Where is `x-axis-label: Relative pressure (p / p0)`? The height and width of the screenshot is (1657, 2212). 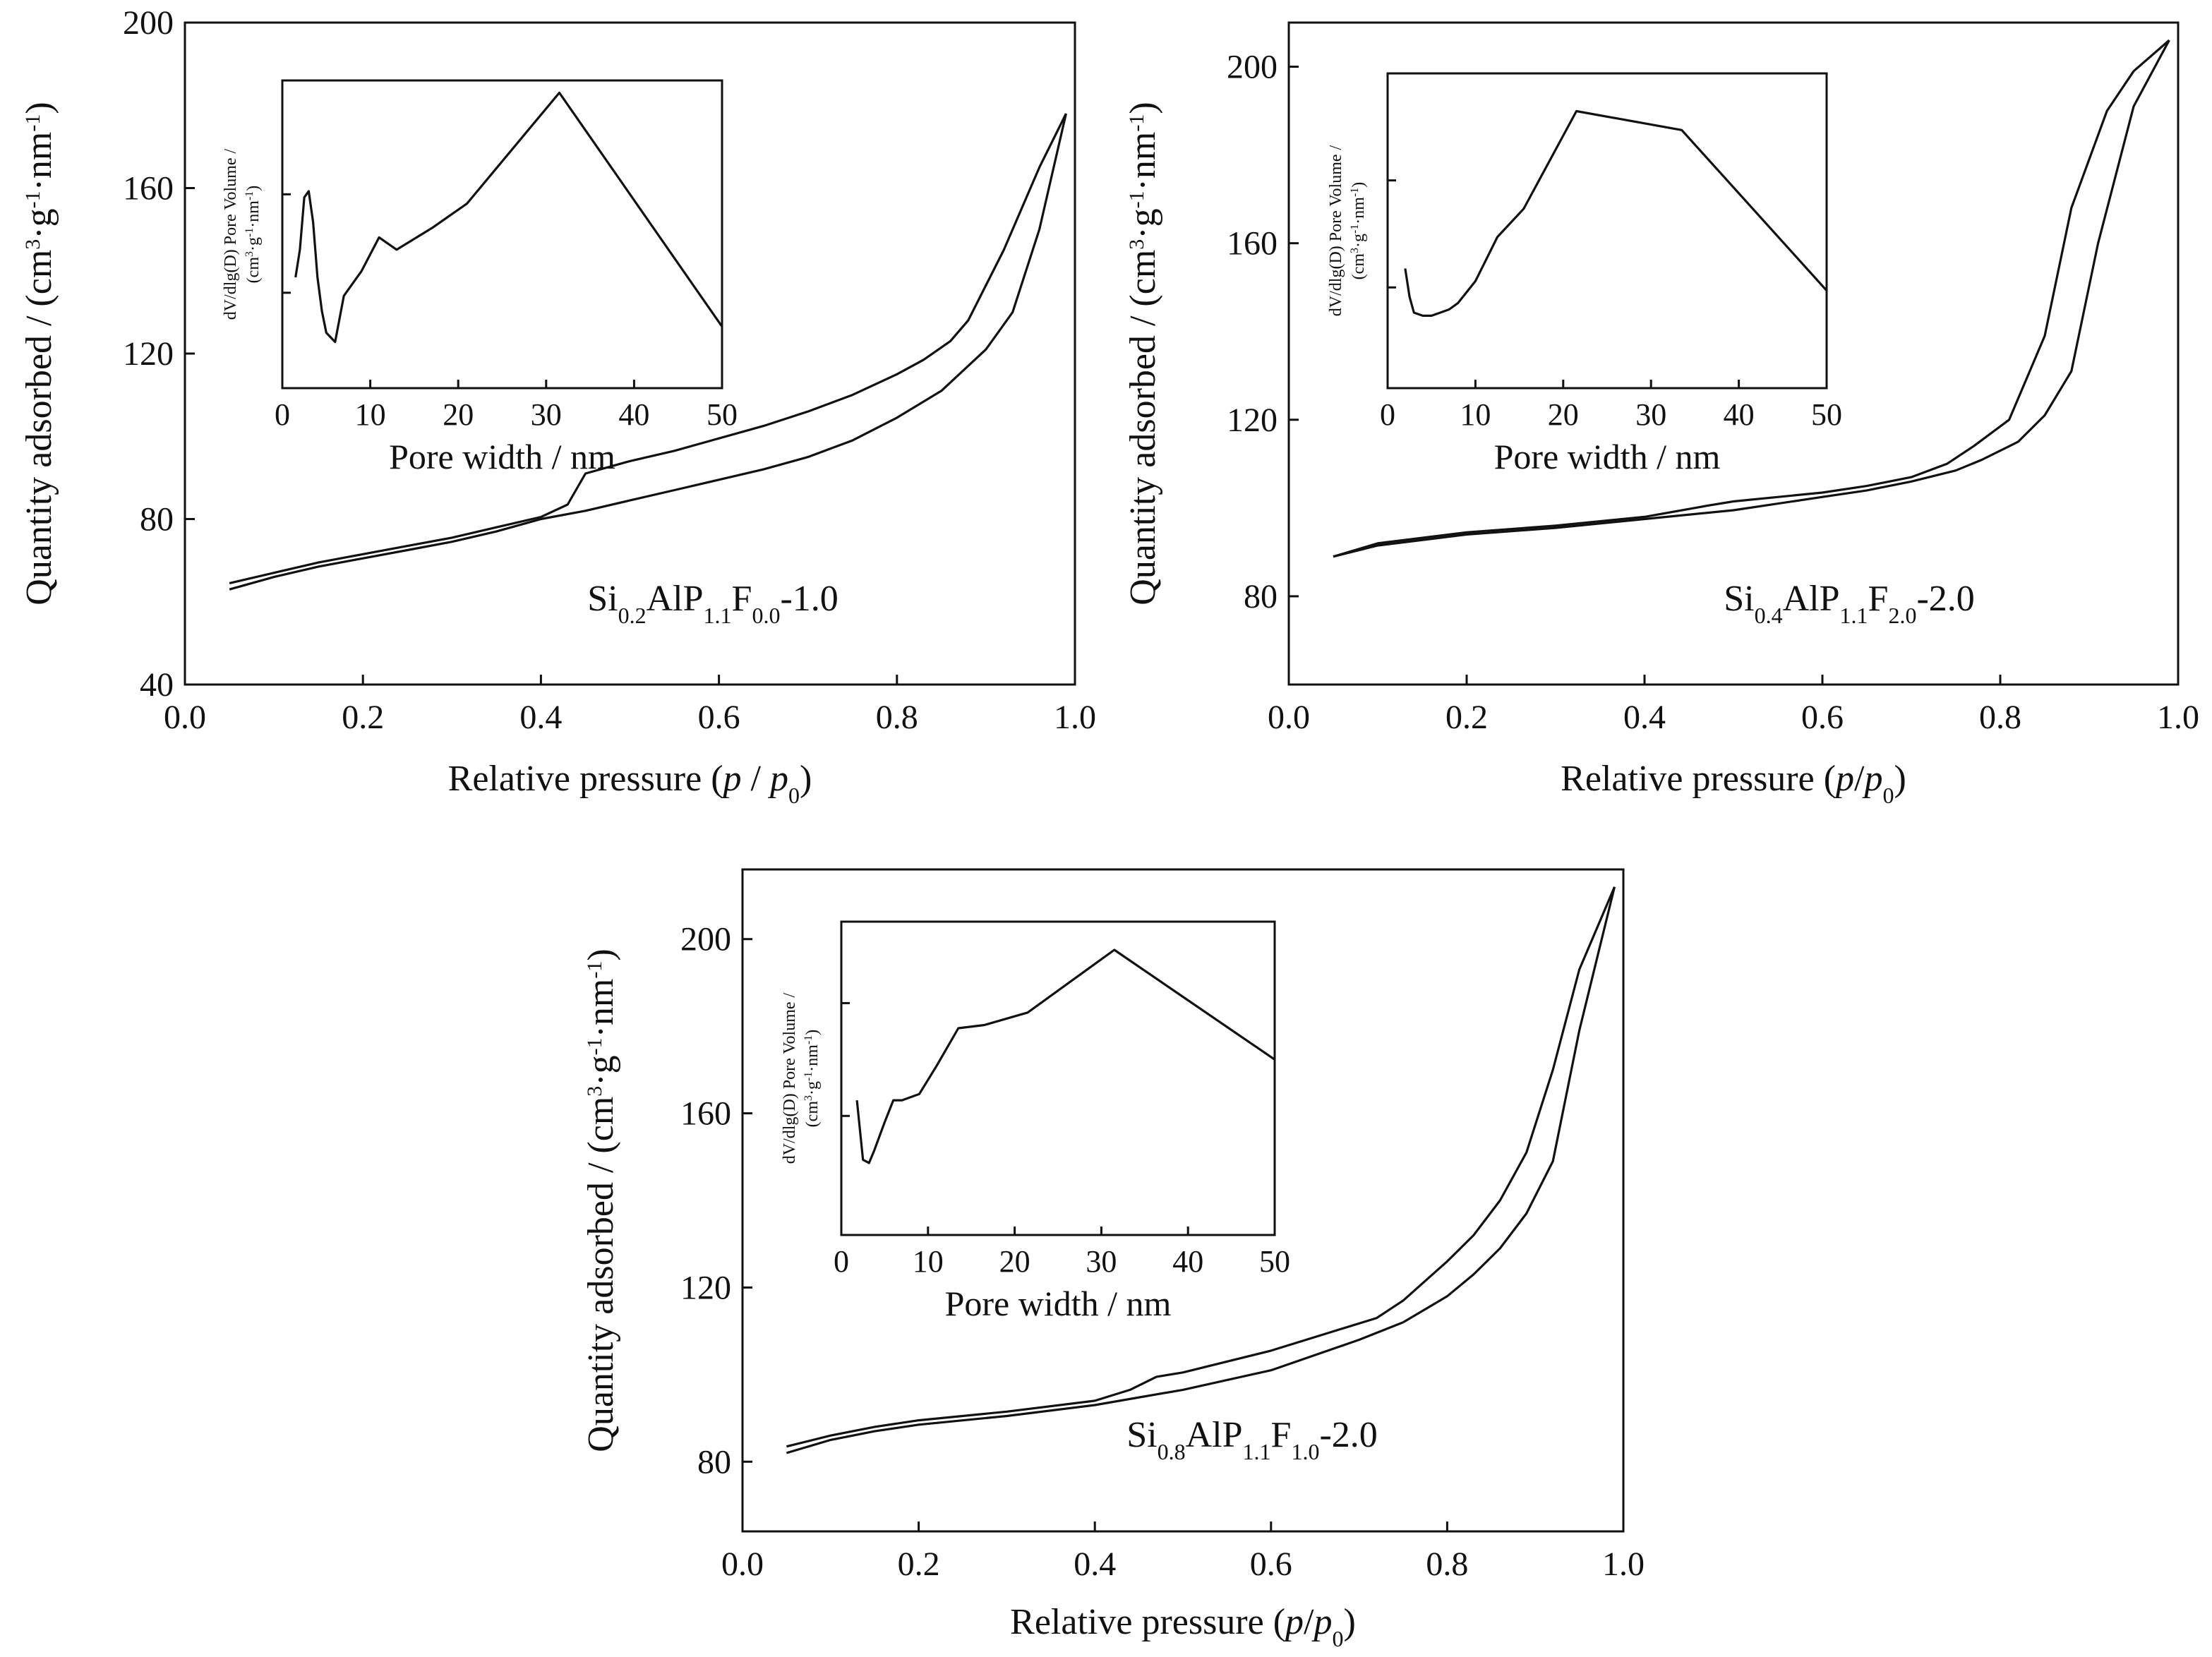
x-axis-label: Relative pressure (p / p0) is located at coordinates (630, 783).